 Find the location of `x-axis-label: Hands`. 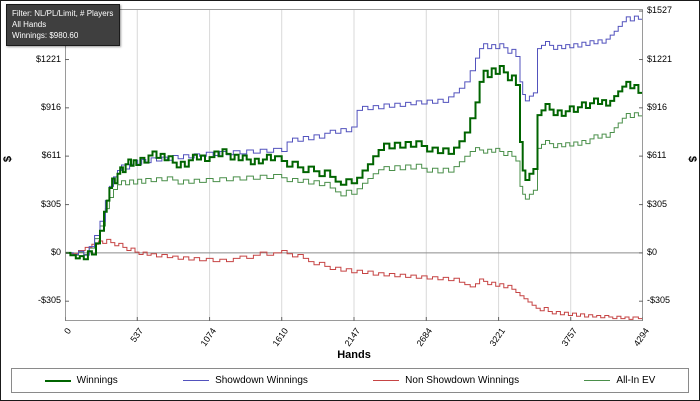

x-axis-label: Hands is located at coordinates (354, 355).